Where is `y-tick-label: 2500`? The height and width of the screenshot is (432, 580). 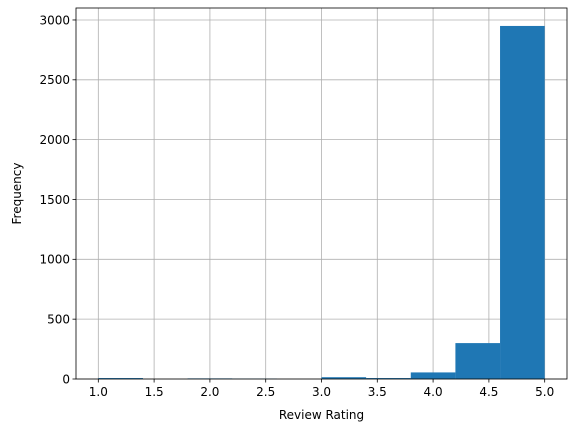
y-tick-label: 2500 is located at coordinates (54, 80).